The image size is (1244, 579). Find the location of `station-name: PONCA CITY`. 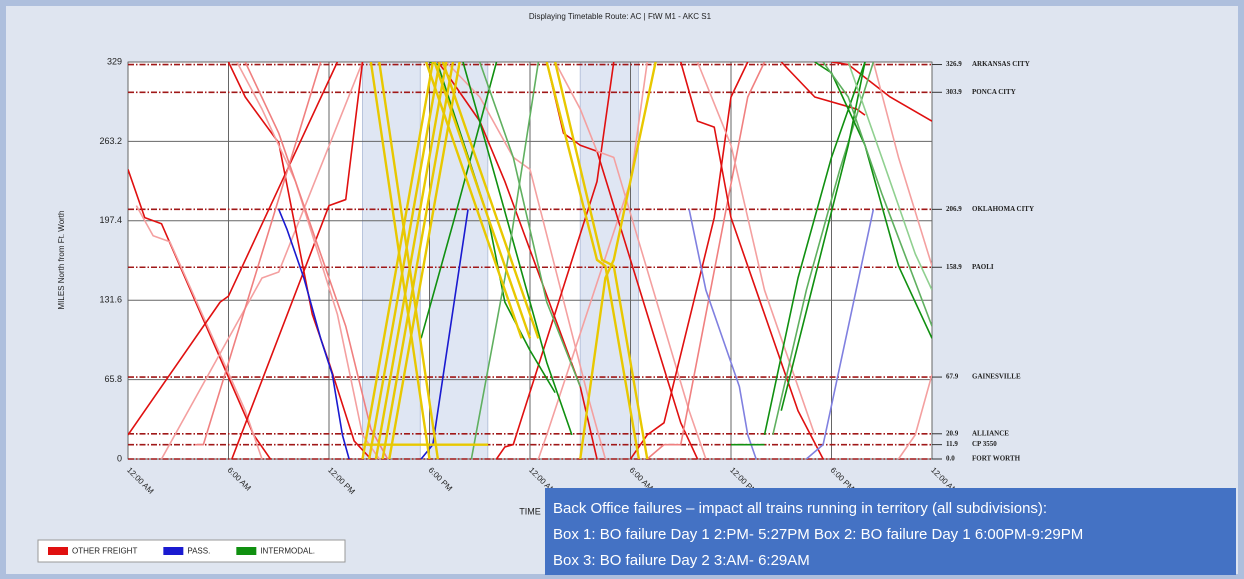

station-name: PONCA CITY is located at coordinates (994, 92).